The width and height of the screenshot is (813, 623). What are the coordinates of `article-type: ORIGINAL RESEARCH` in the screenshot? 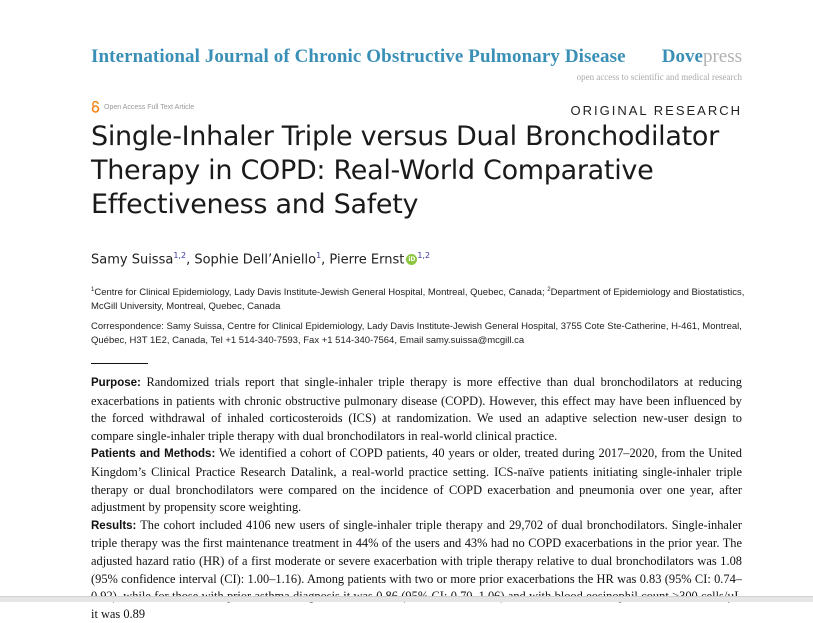 It's located at (656, 110).